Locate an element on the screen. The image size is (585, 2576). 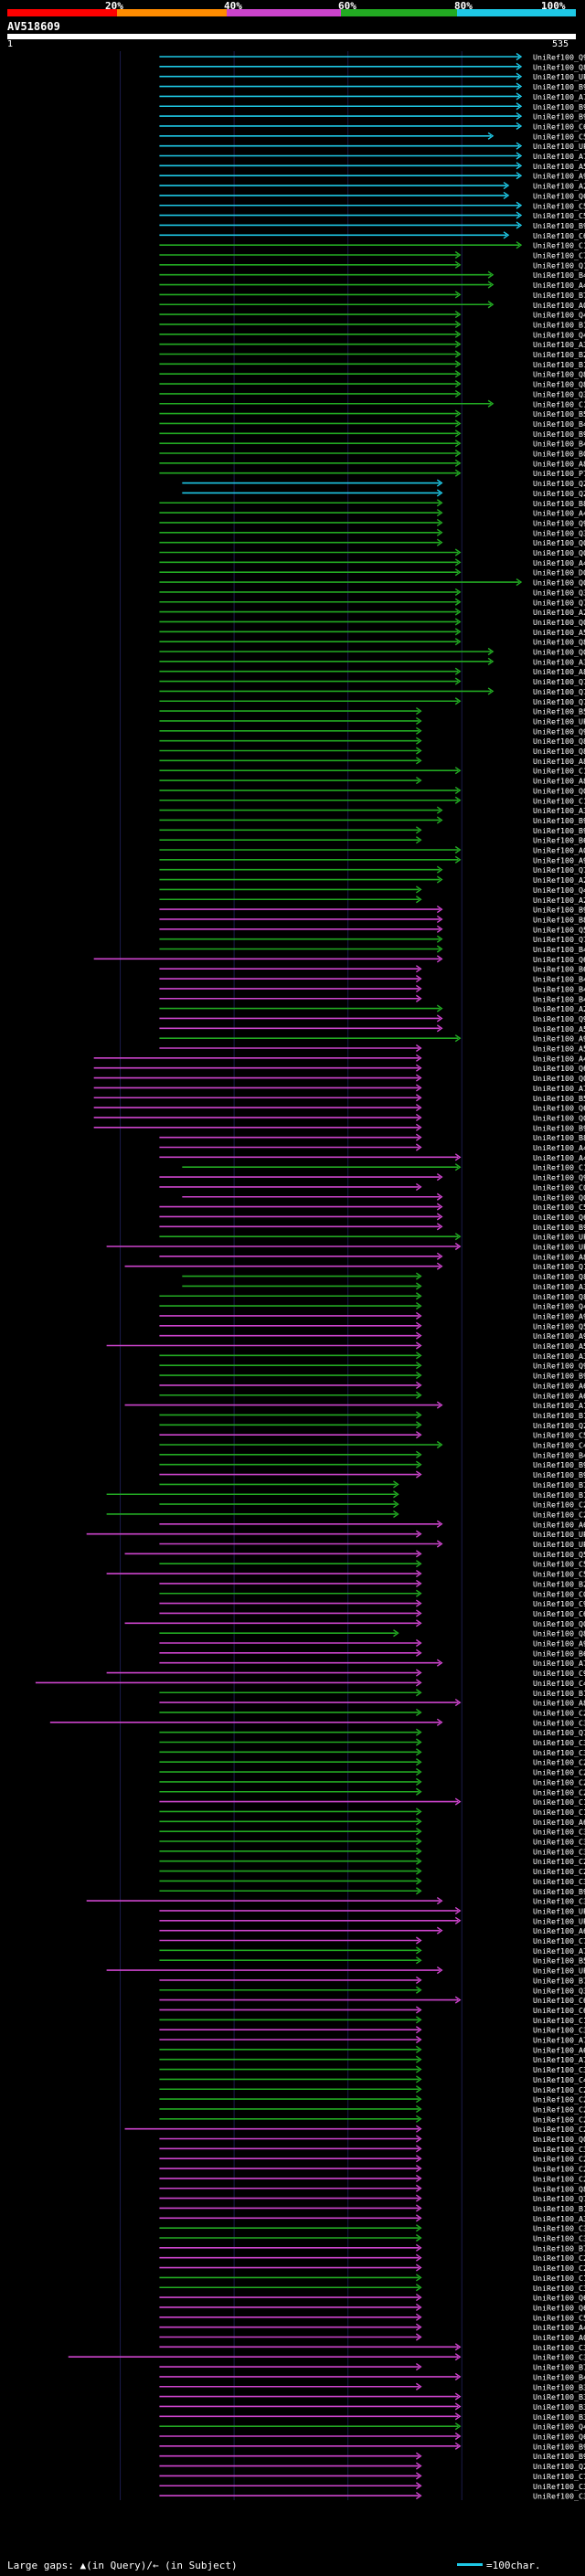
hit-row: UniRef100_Q62539 is located at coordinates (372, 1217).